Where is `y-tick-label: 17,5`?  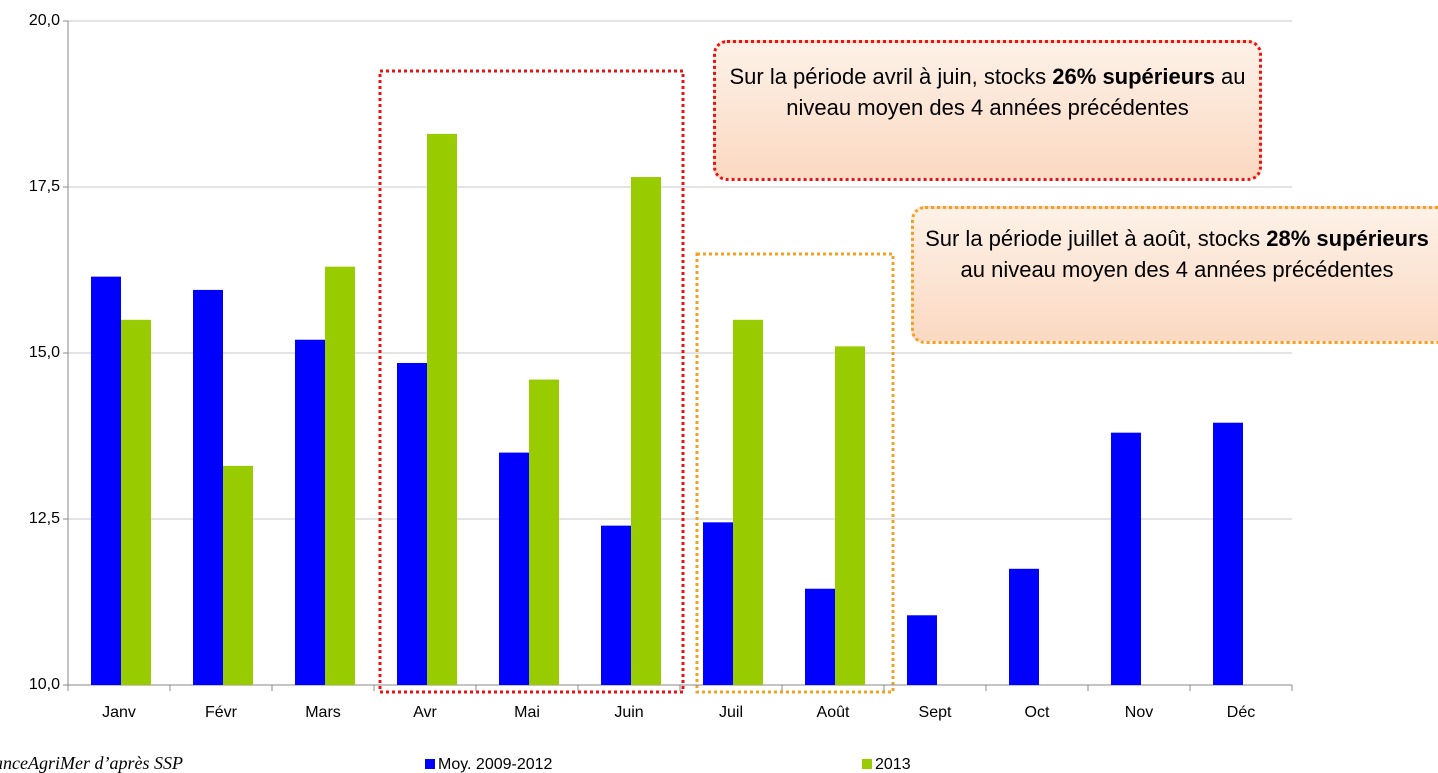
y-tick-label: 17,5 is located at coordinates (44, 186).